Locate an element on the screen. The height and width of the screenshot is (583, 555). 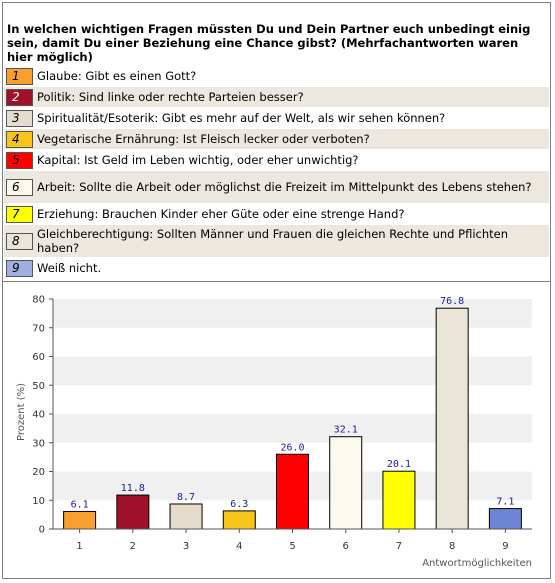
data-label-2: 11.8 is located at coordinates (133, 488).